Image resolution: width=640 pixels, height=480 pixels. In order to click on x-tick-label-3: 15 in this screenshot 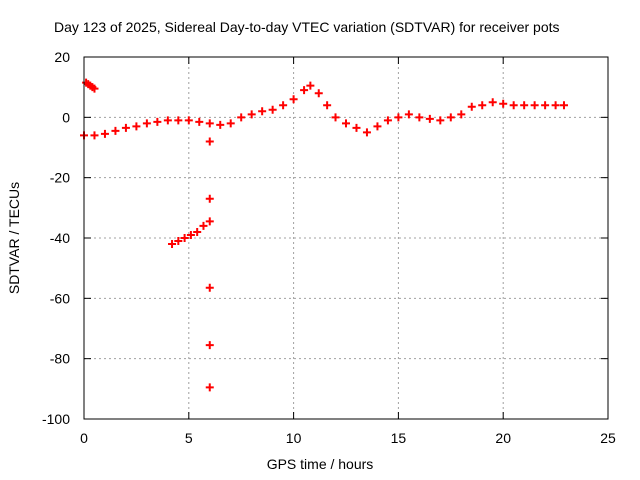, I will do `click(399, 438)`.